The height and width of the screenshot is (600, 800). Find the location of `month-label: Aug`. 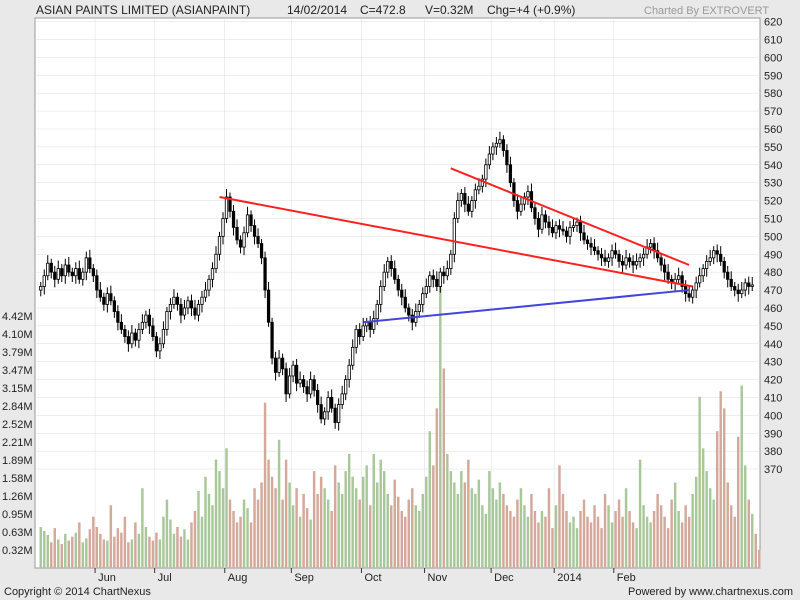

month-label: Aug is located at coordinates (238, 578).